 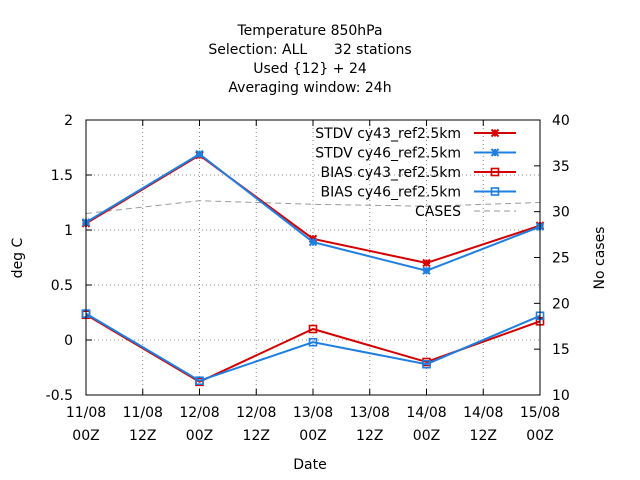 What do you see at coordinates (62, 286) in the screenshot?
I see `y-tick-label: 0.5` at bounding box center [62, 286].